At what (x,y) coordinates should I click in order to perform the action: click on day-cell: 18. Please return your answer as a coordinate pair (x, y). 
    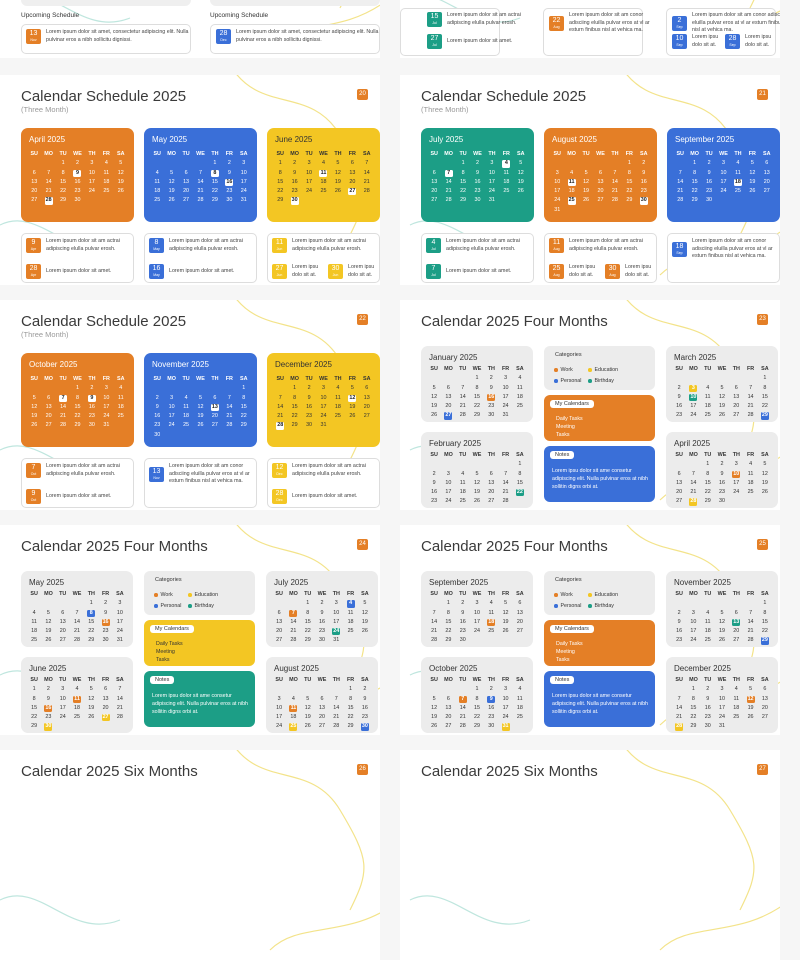
    Looking at the image, I should click on (750, 483).